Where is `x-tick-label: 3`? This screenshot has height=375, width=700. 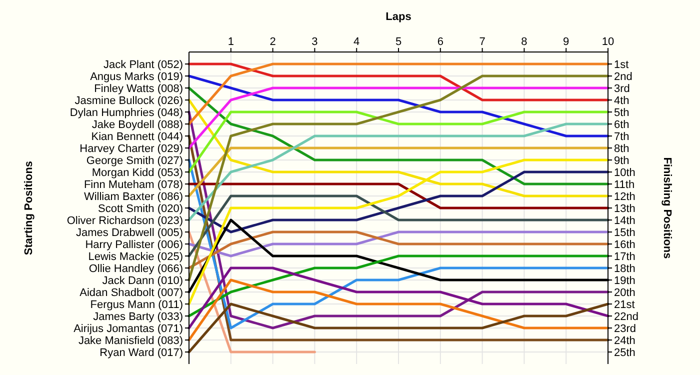
x-tick-label: 3 is located at coordinates (315, 42).